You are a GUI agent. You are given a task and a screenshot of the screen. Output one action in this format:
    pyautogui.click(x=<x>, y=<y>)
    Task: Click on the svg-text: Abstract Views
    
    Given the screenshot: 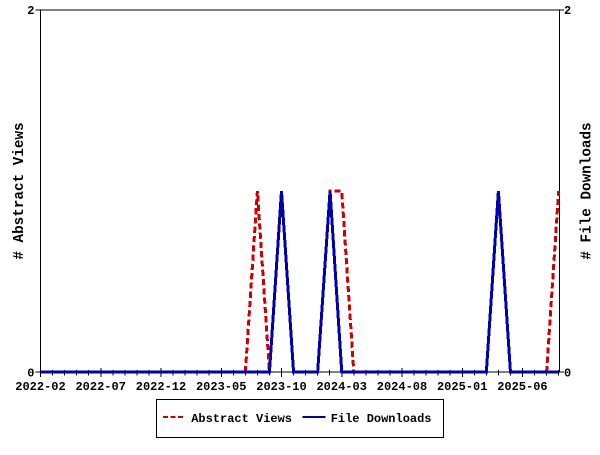 What is the action you would take?
    pyautogui.click(x=241, y=419)
    